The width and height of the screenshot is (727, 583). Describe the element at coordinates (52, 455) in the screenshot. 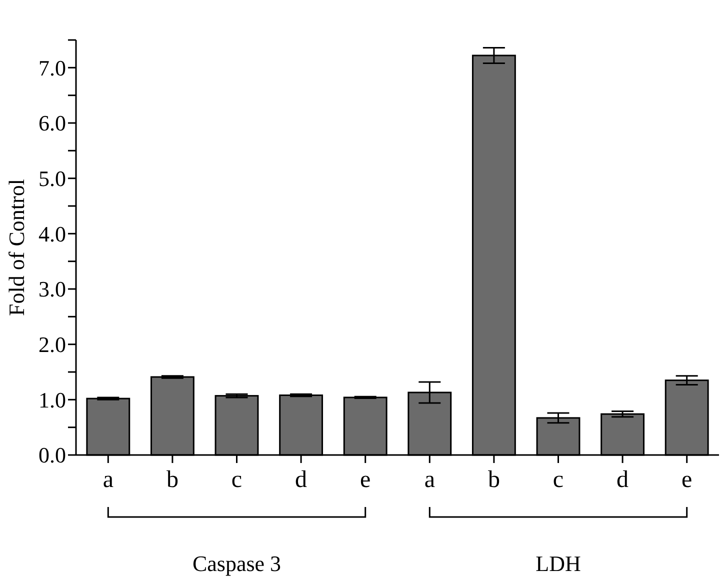

I see `y-tick-label: 0.0` at that location.